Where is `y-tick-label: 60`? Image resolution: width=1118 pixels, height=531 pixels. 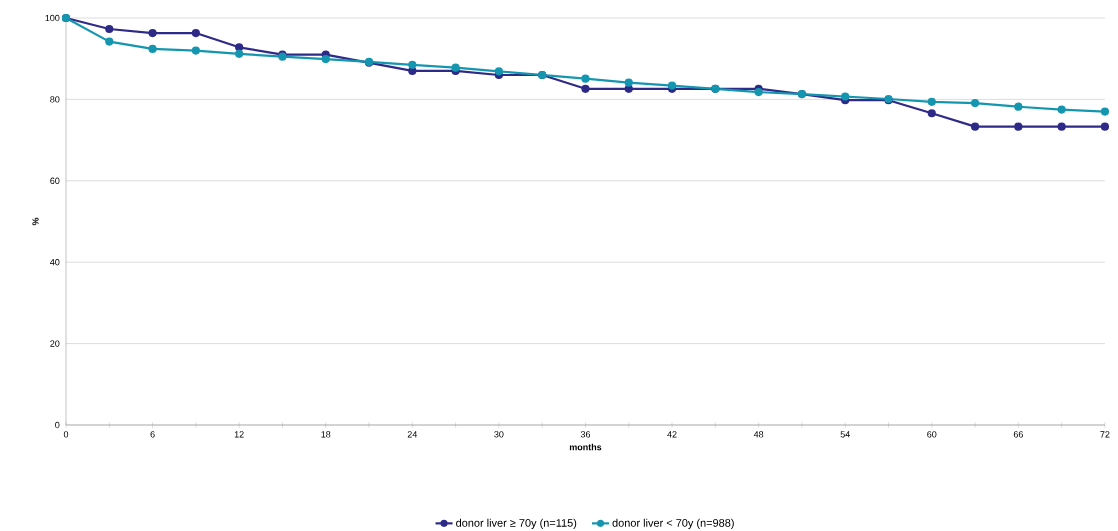 y-tick-label: 60 is located at coordinates (55, 180).